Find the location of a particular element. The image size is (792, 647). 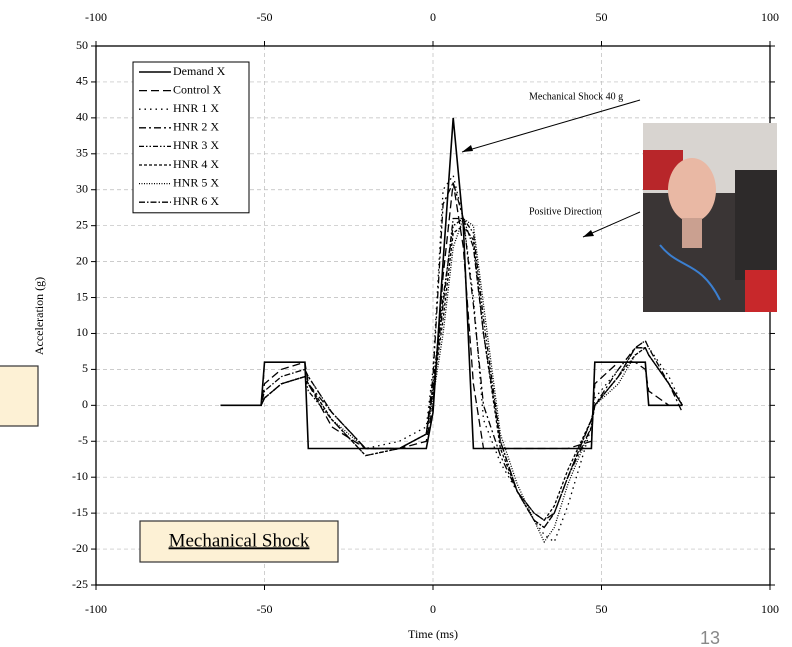

title-box is located at coordinates (239, 541).